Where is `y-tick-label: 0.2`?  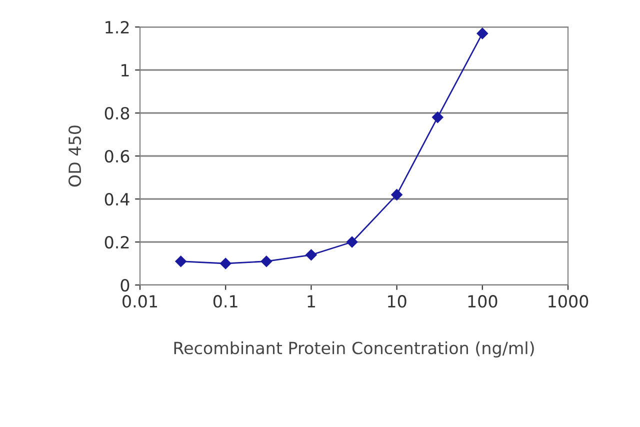 y-tick-label: 0.2 is located at coordinates (116, 242).